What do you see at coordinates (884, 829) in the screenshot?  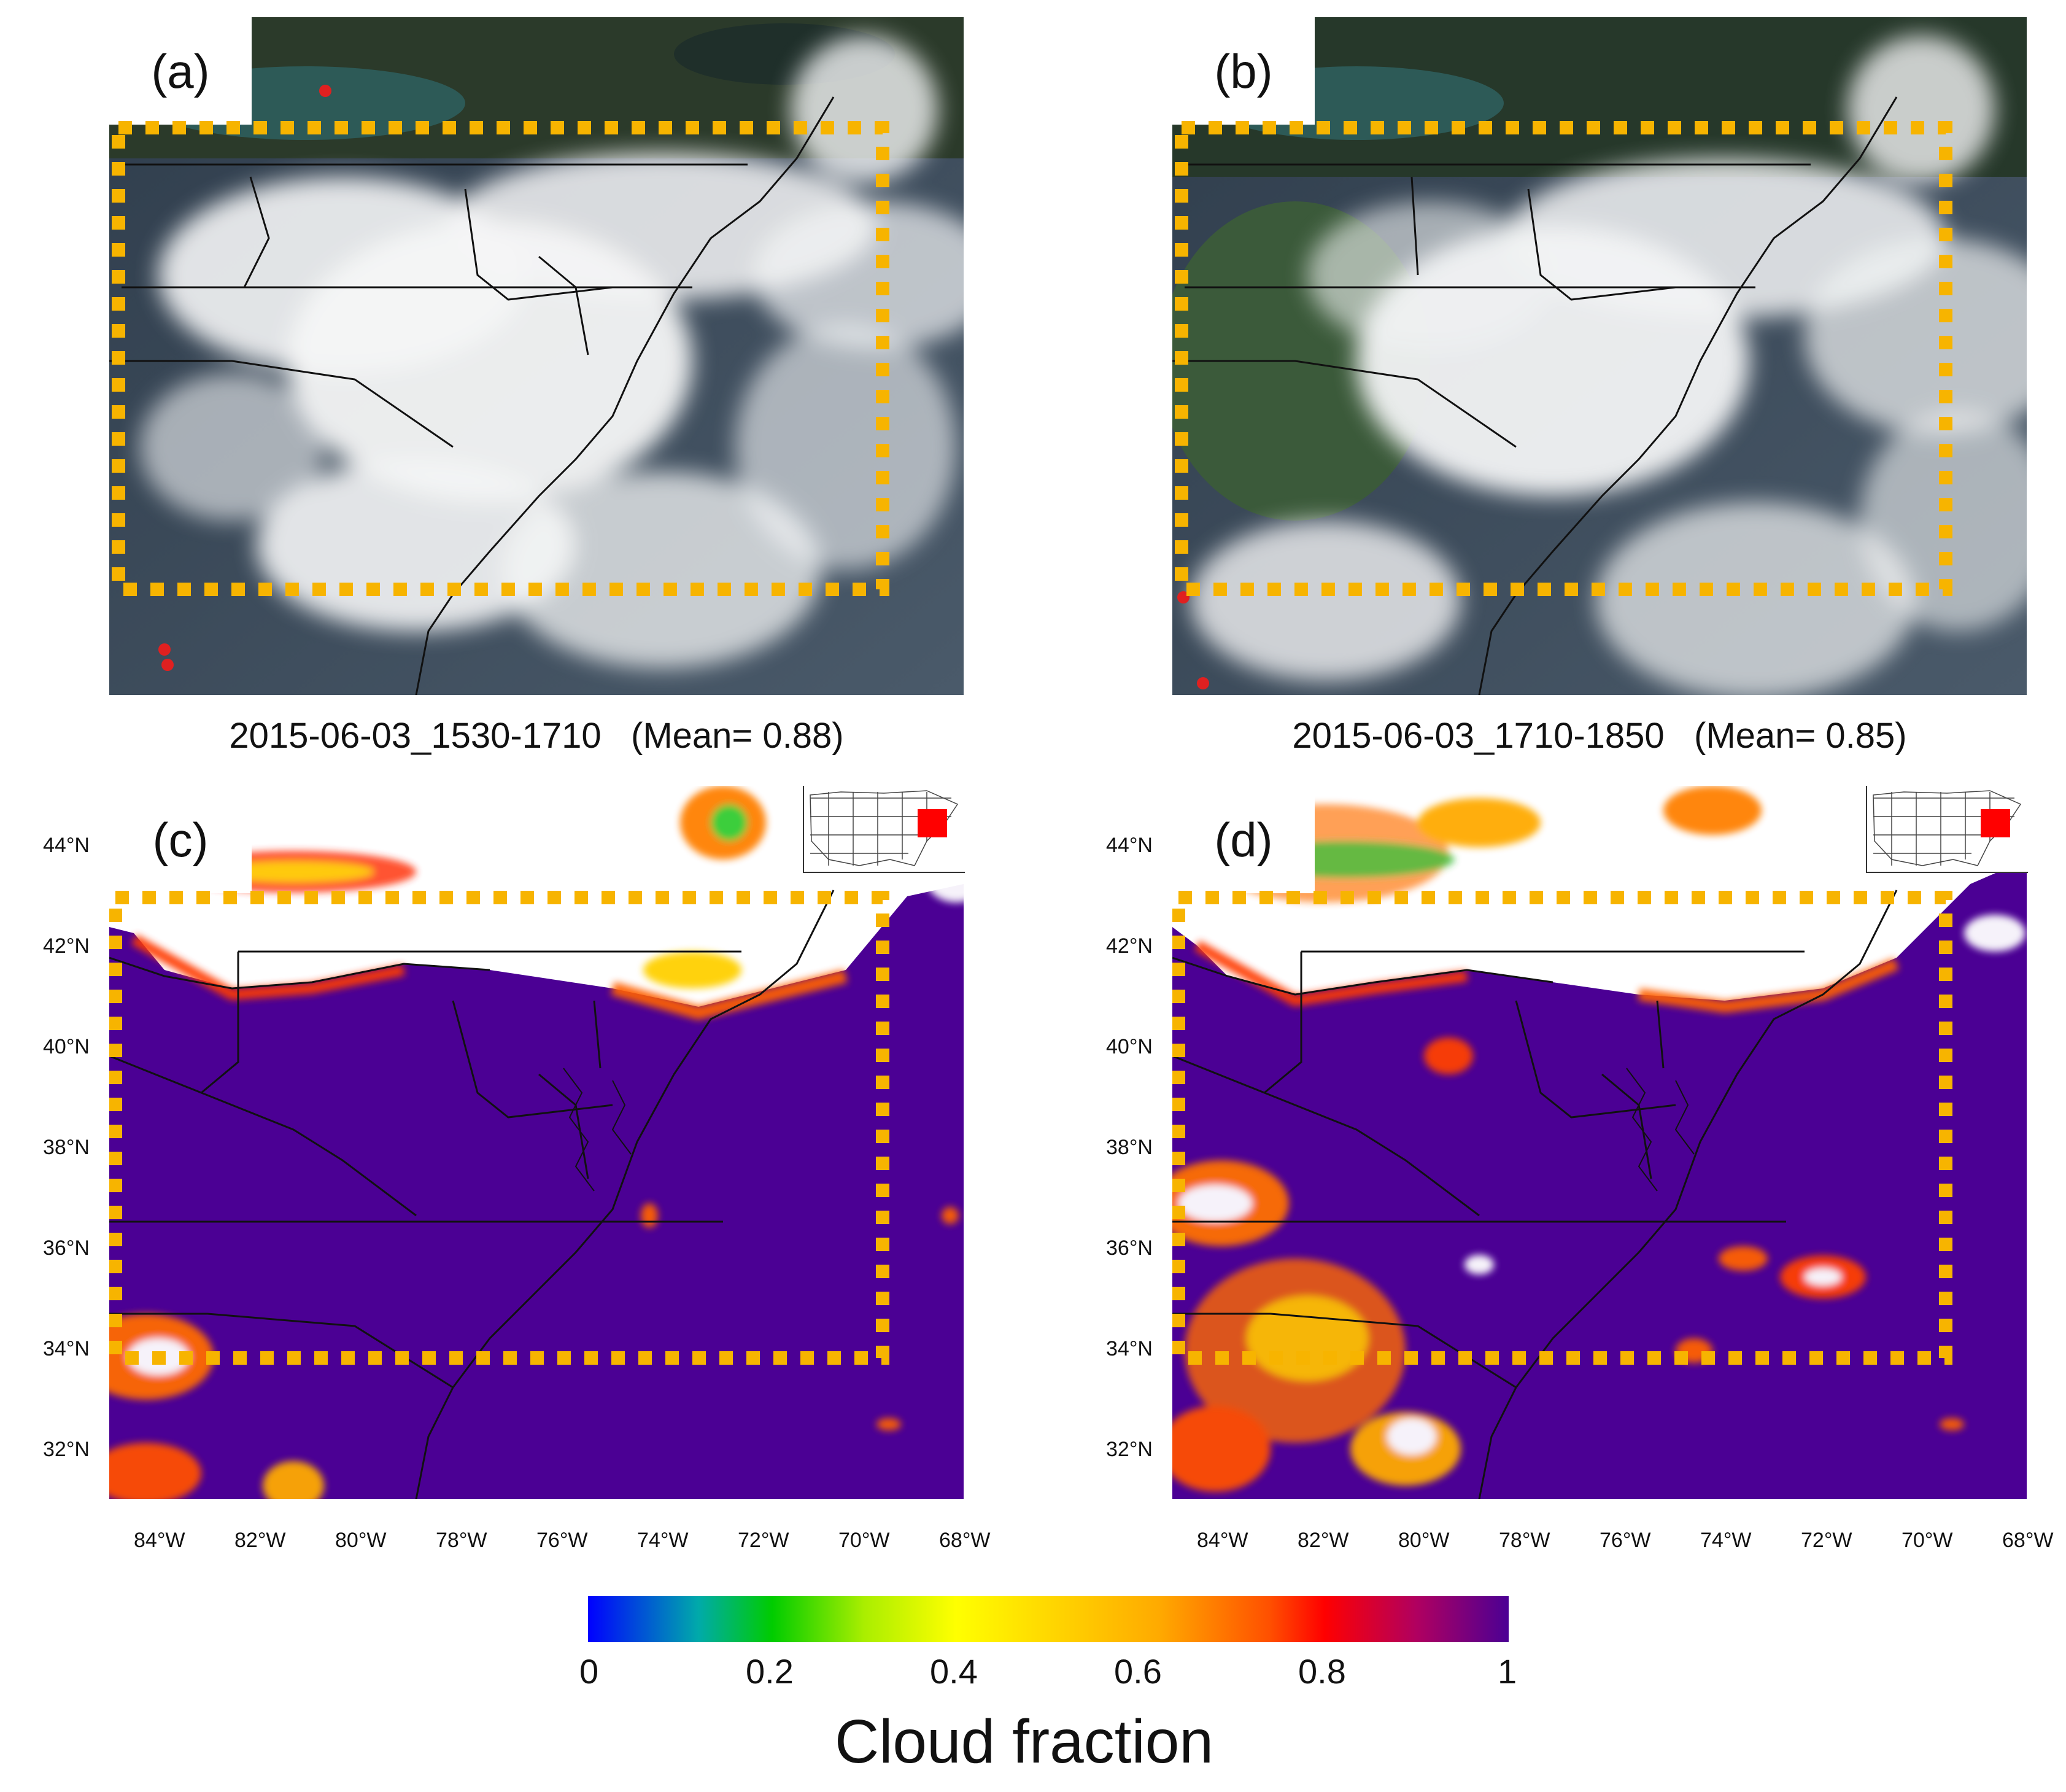 I see `inset-map-c` at bounding box center [884, 829].